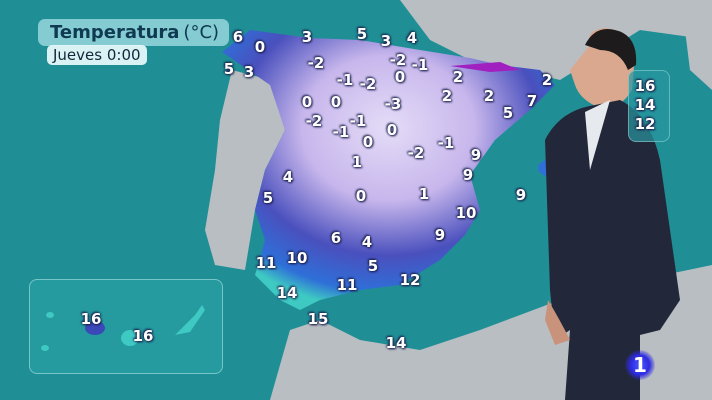 The height and width of the screenshot is (400, 712). Describe the element at coordinates (123, 328) in the screenshot. I see `canary-islands-map` at that location.